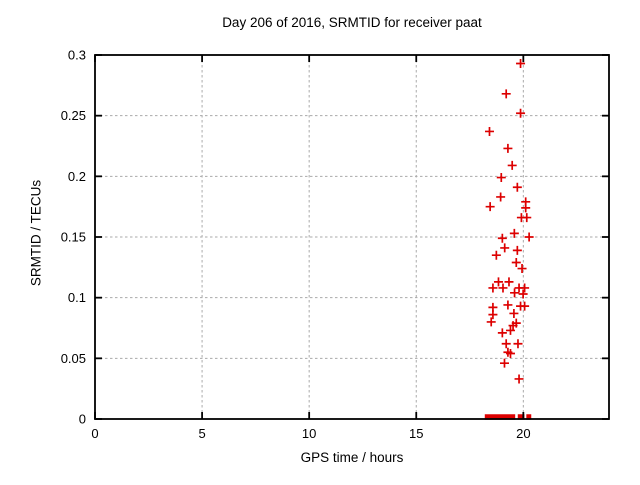 This screenshot has height=485, width=640. I want to click on y-tick-label: 0, so click(82, 419).